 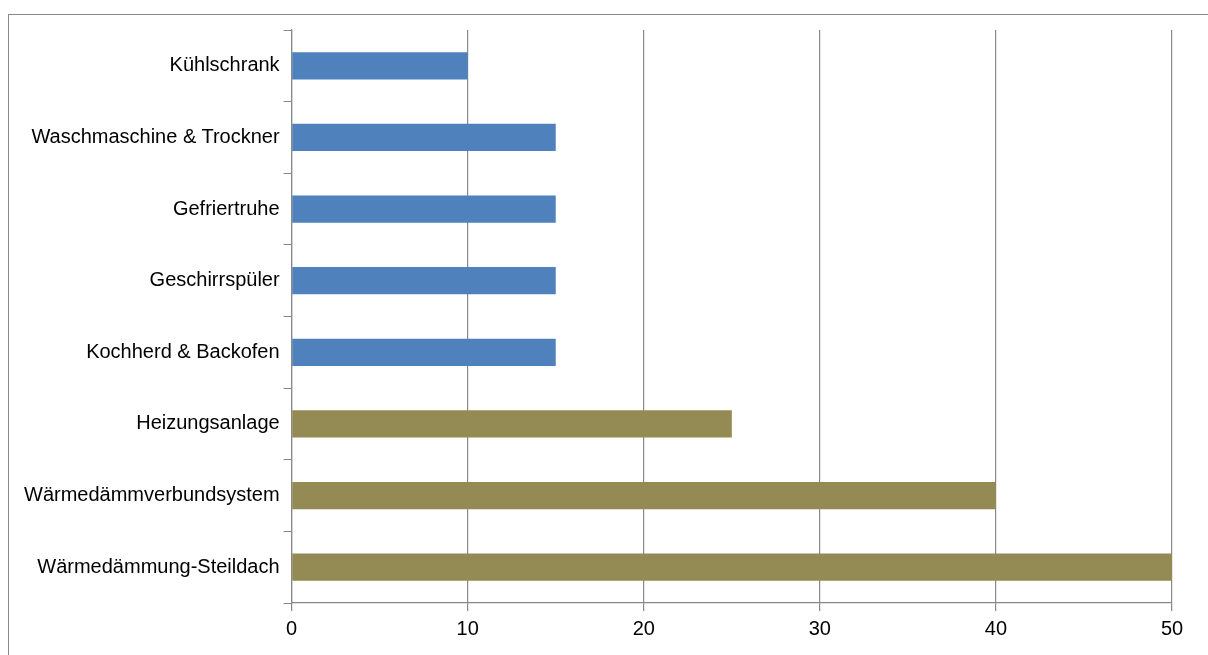 What do you see at coordinates (158, 565) in the screenshot?
I see `y-tick-label: Wärmedämmung-Steildach` at bounding box center [158, 565].